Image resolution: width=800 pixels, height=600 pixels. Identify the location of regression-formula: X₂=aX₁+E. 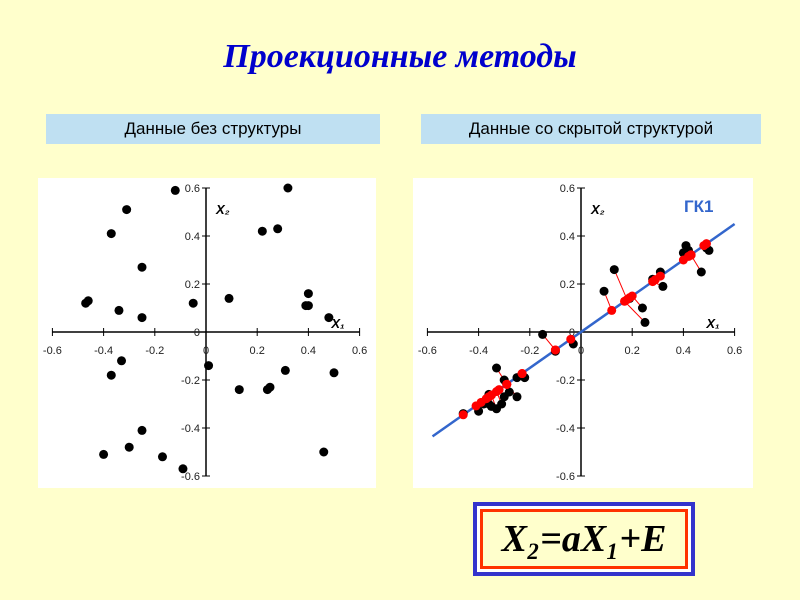
(584, 539).